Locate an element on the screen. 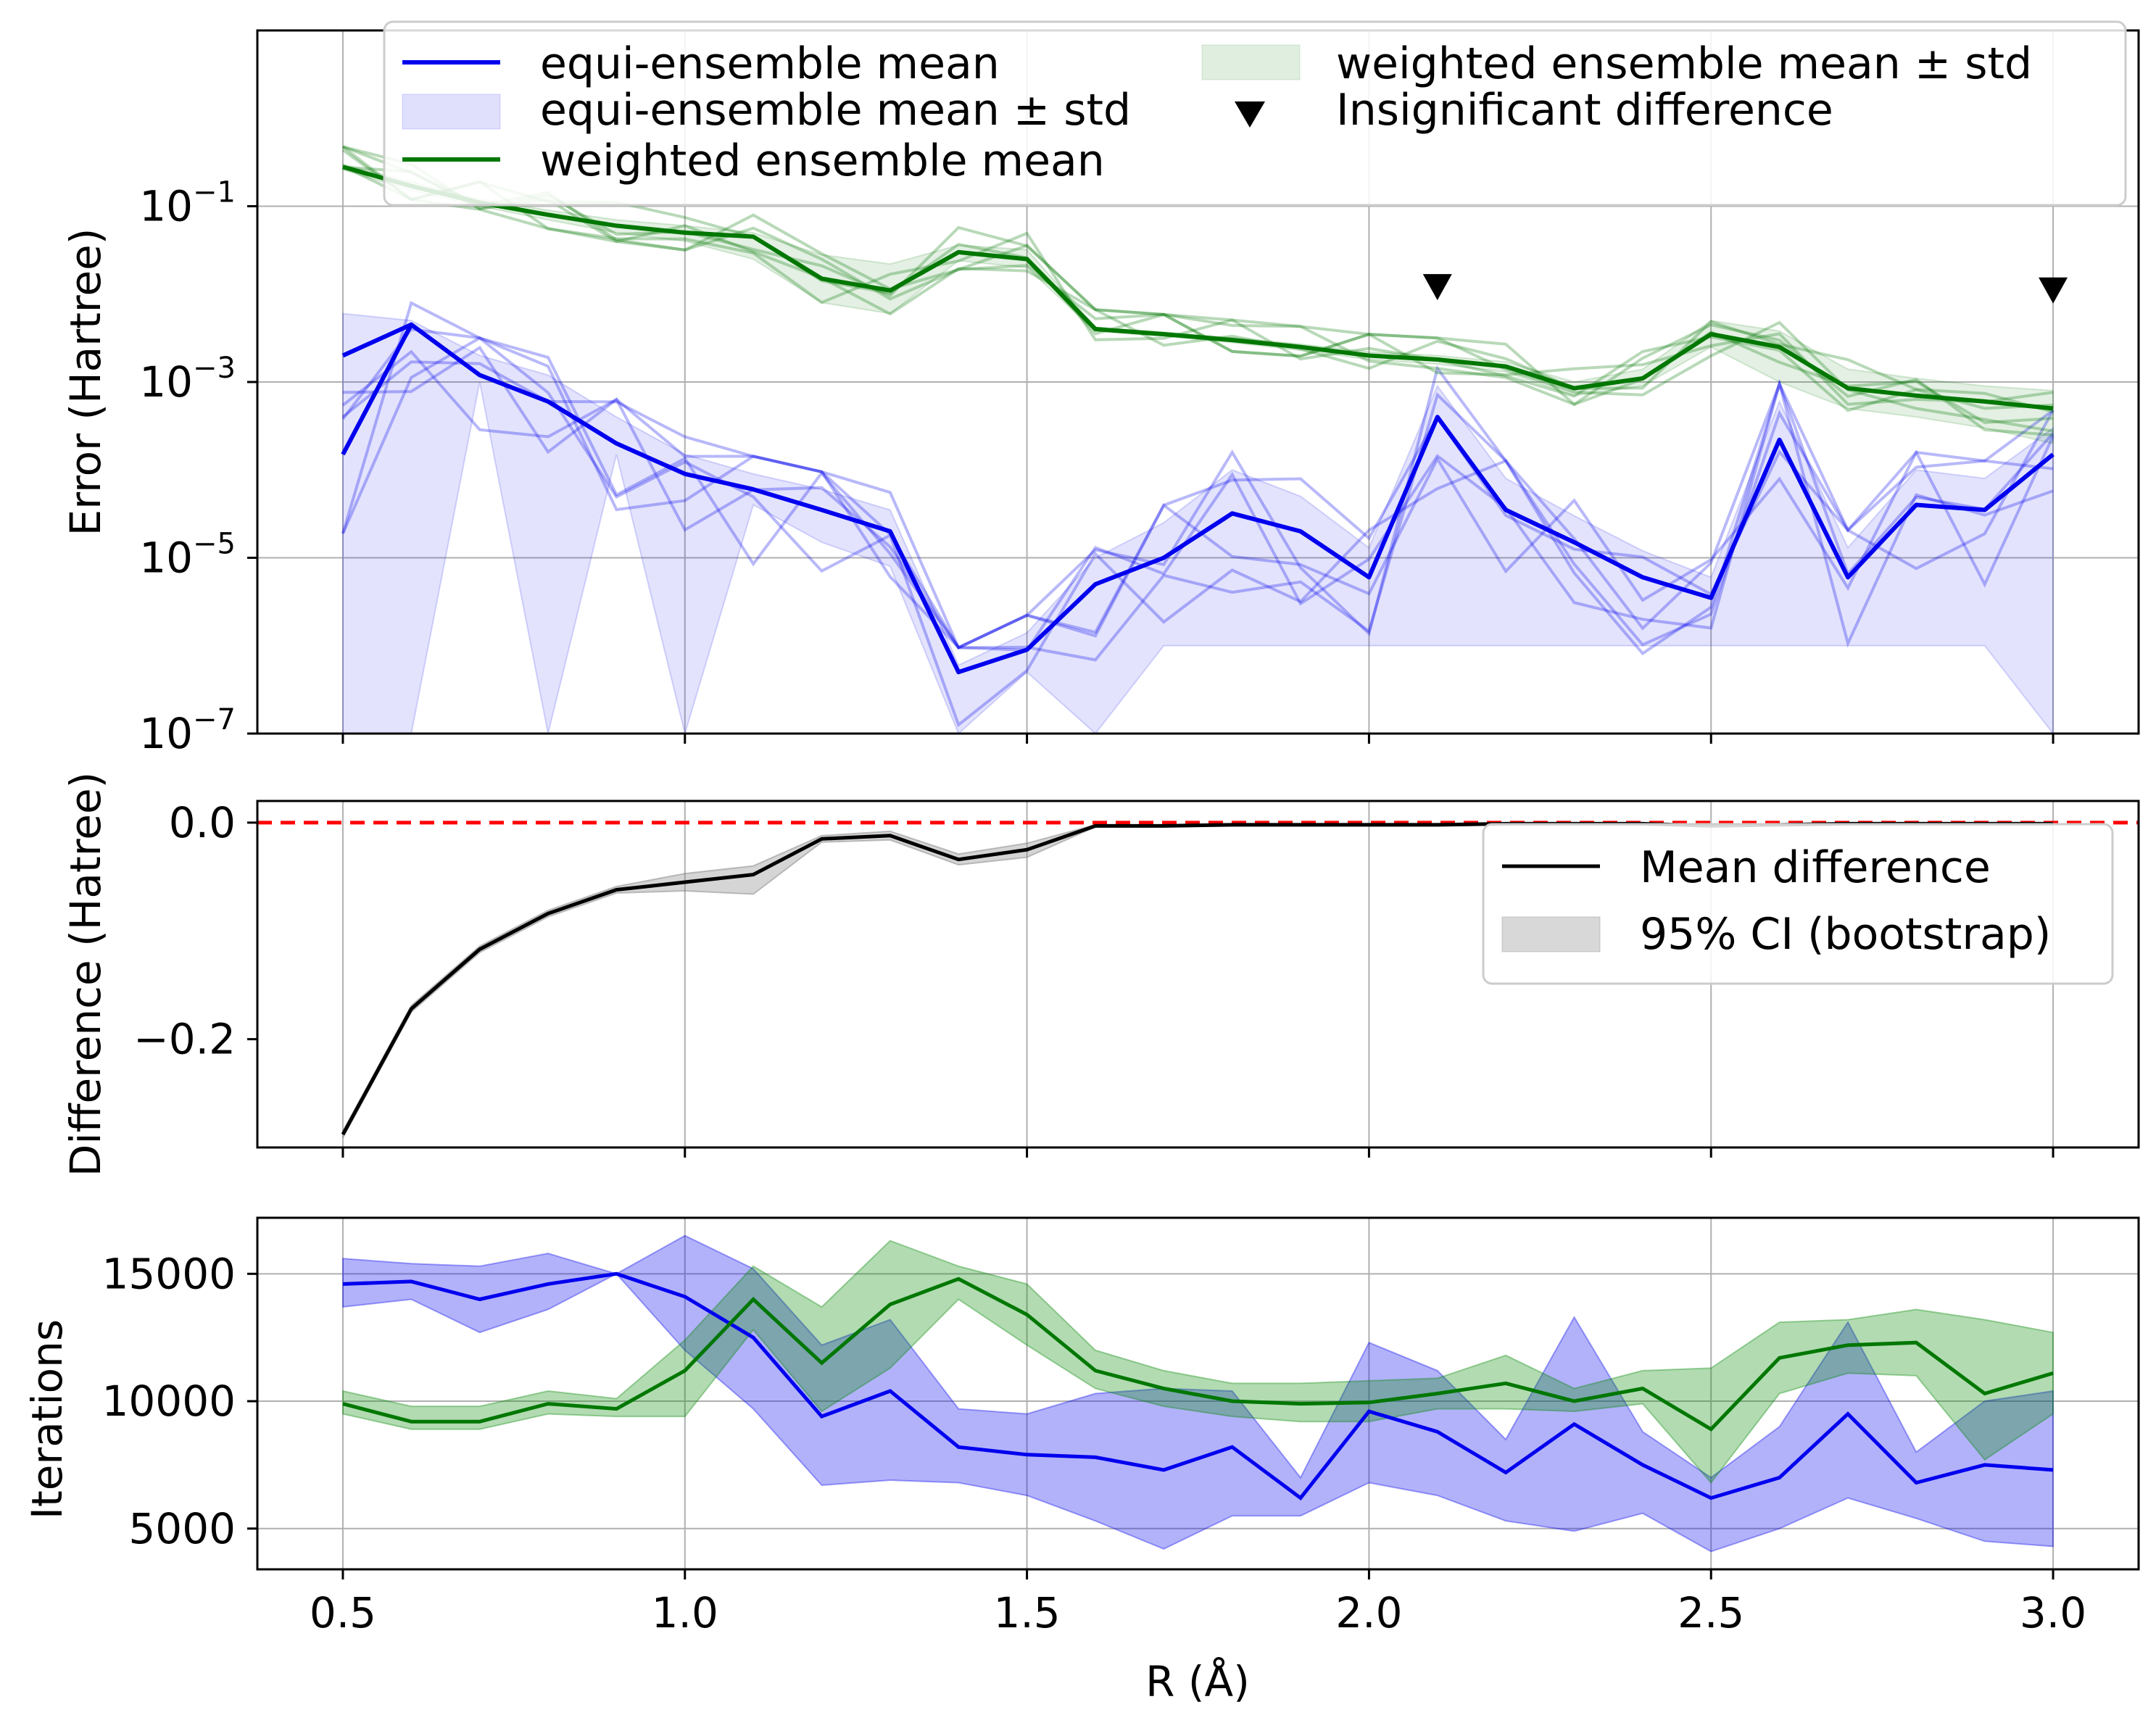 The height and width of the screenshot is (1723, 2156). x-tick-label: 3.0 is located at coordinates (2053, 1613).